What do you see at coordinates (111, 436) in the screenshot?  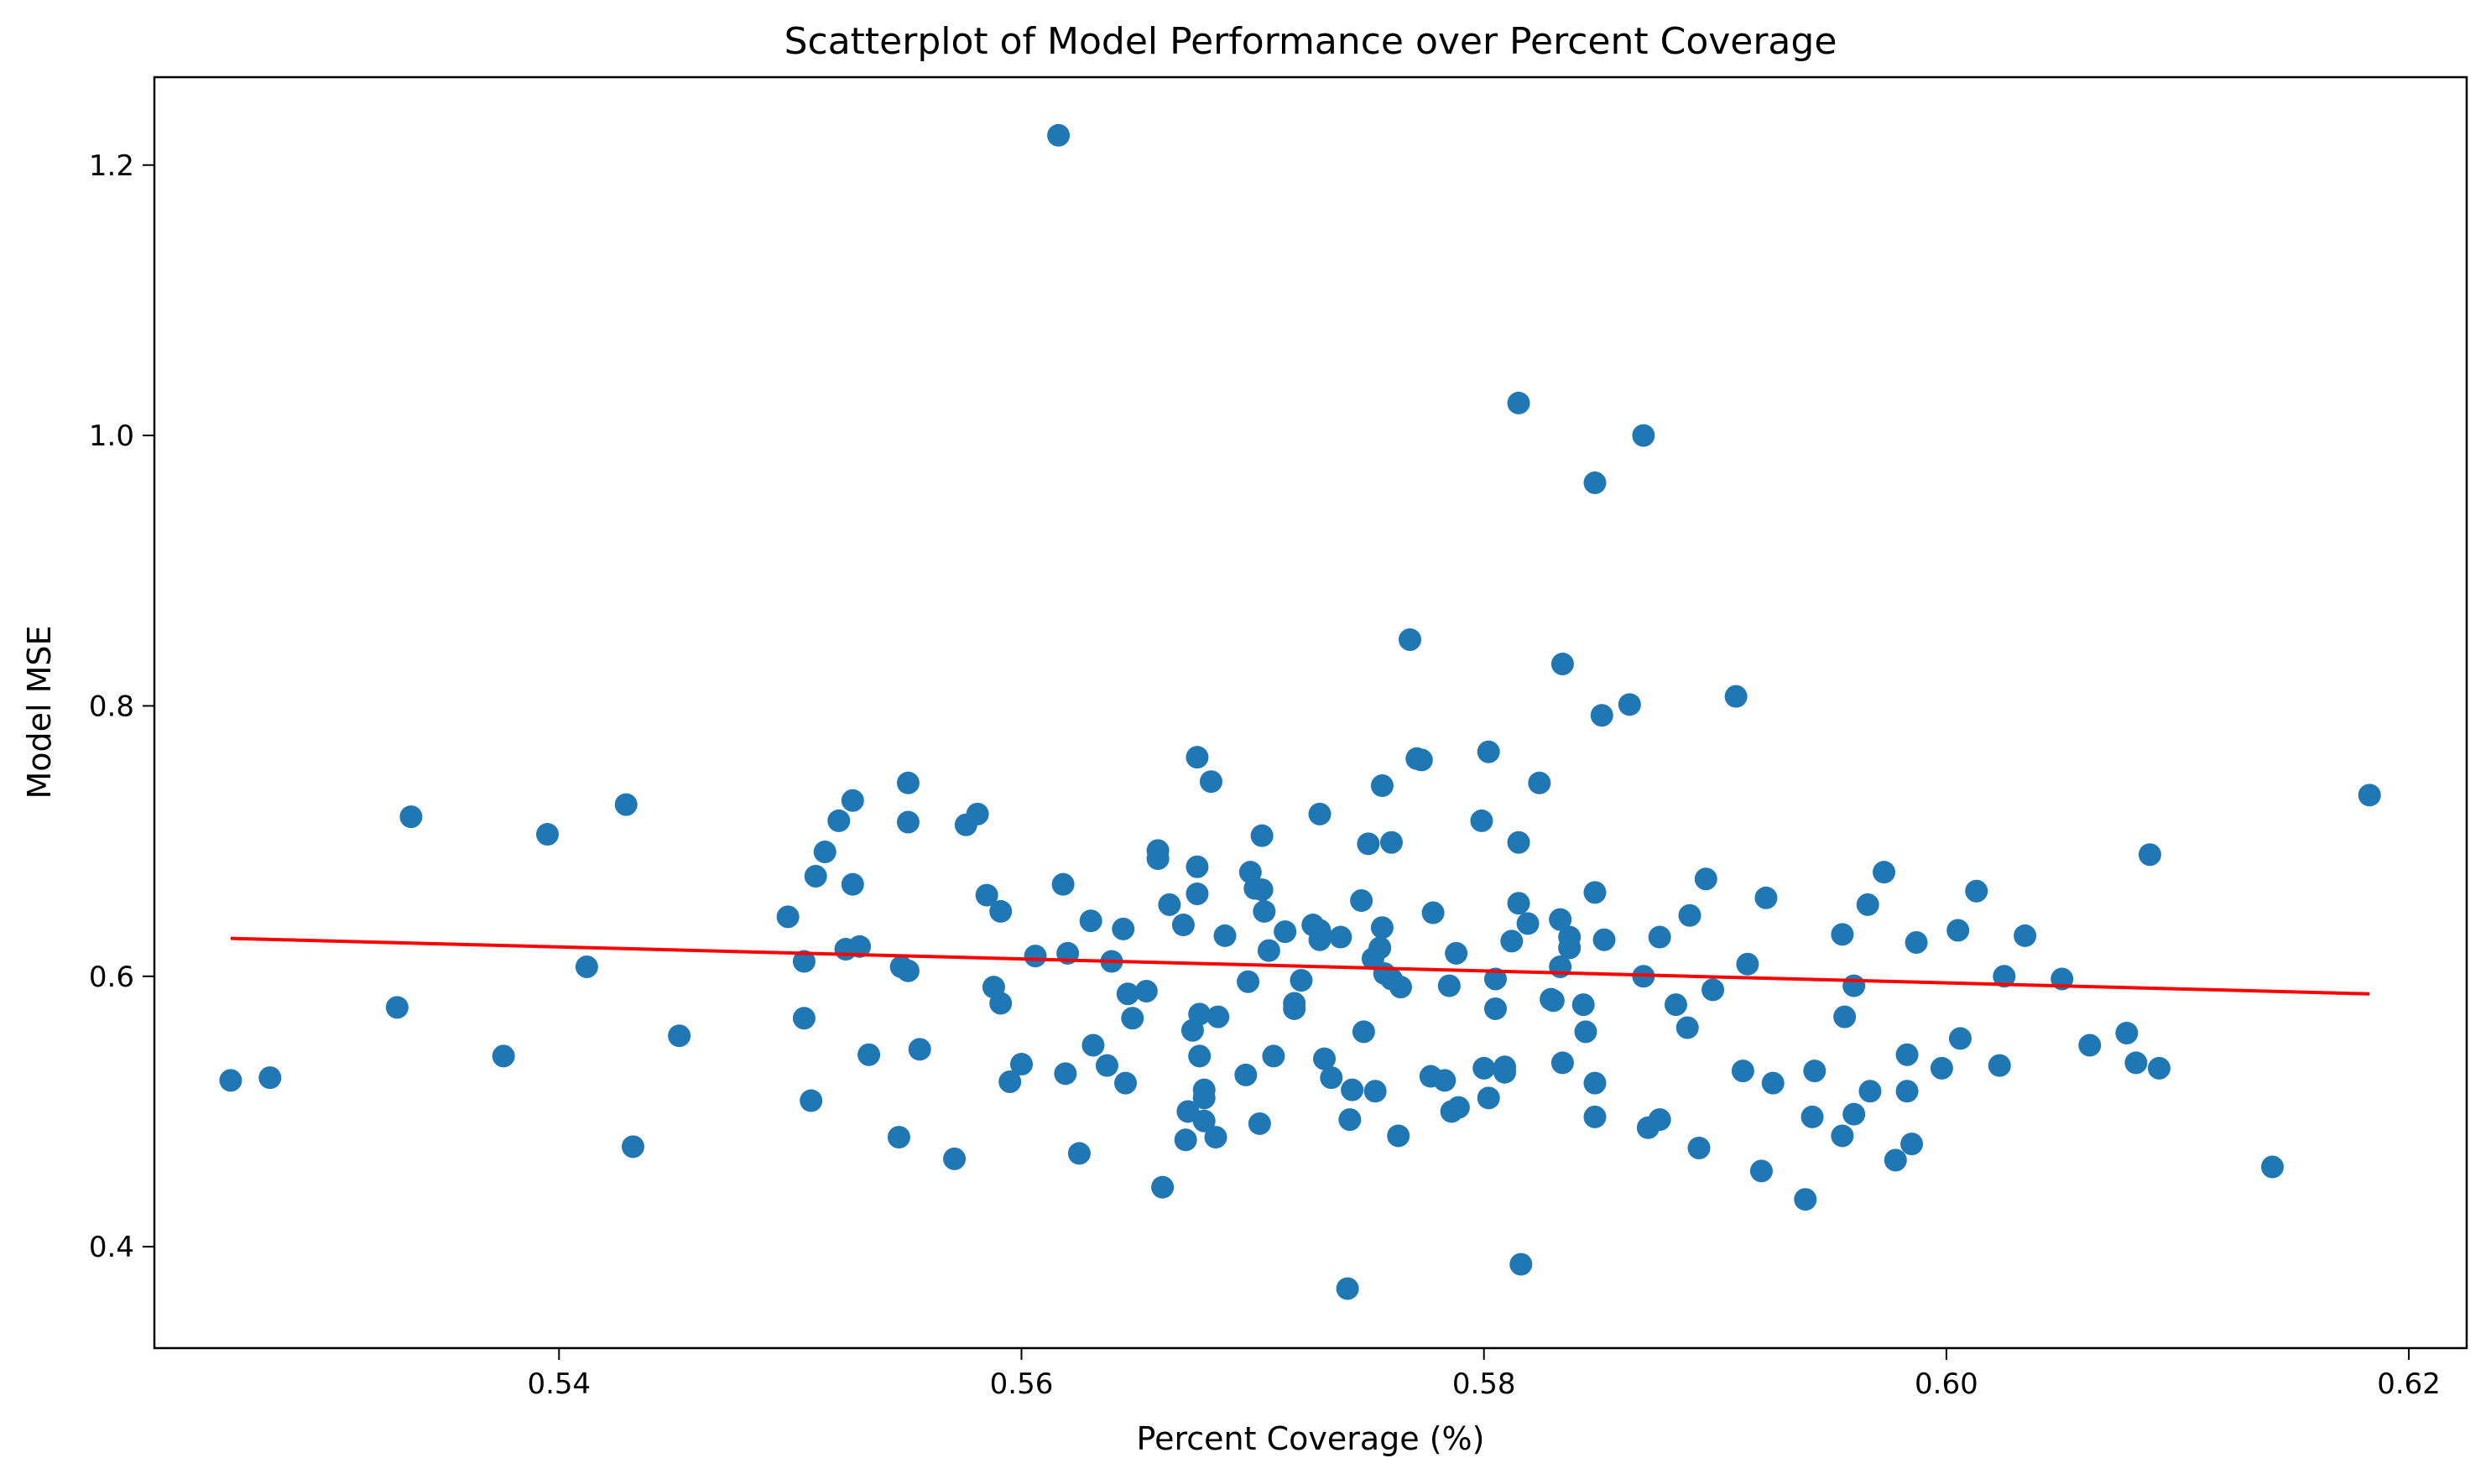 I see `y-tick-label: 1.0` at bounding box center [111, 436].